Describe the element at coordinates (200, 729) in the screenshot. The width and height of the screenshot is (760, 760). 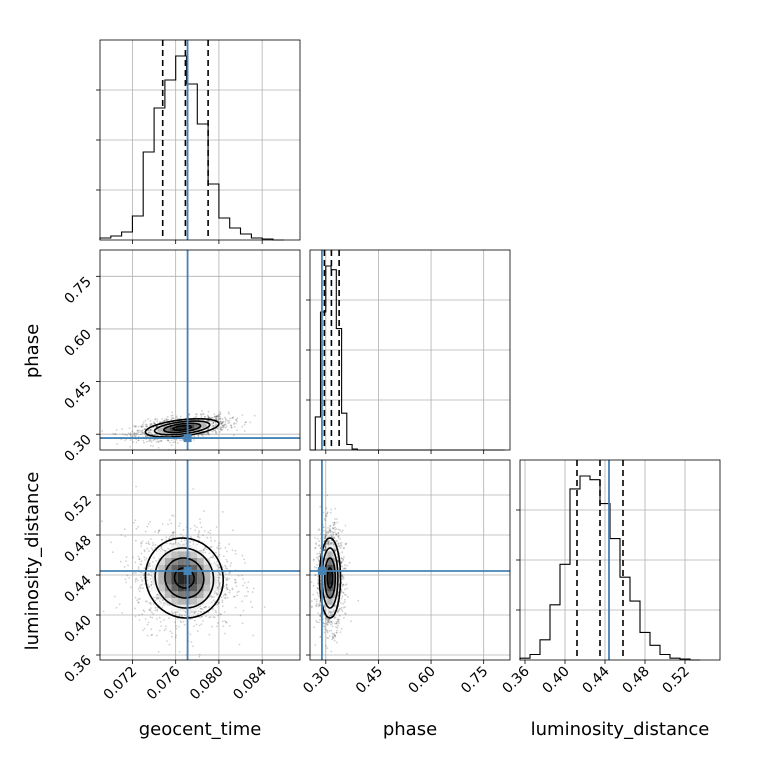
I see `xlabel-geocent-time: geocent_time` at that location.